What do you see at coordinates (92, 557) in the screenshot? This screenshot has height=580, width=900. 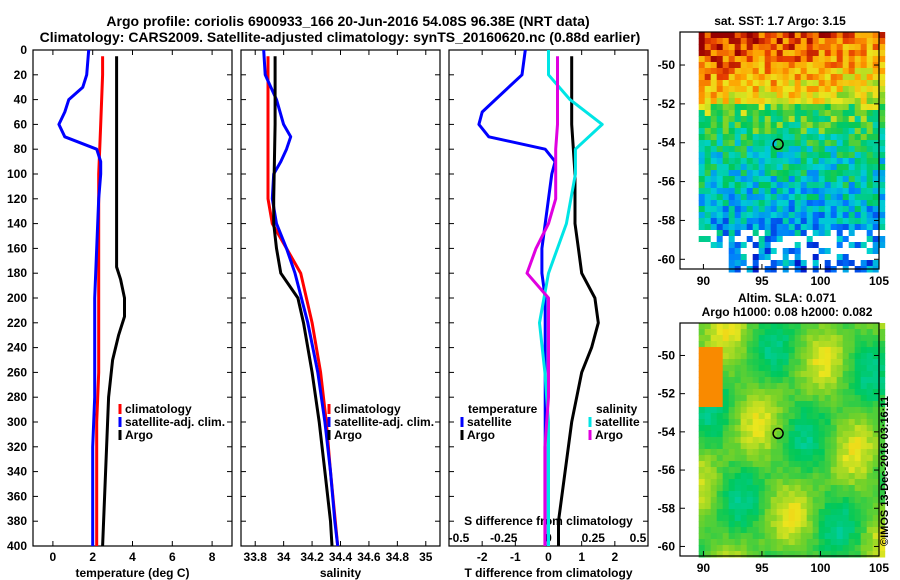 I see `temperature-xtick-label: 2` at bounding box center [92, 557].